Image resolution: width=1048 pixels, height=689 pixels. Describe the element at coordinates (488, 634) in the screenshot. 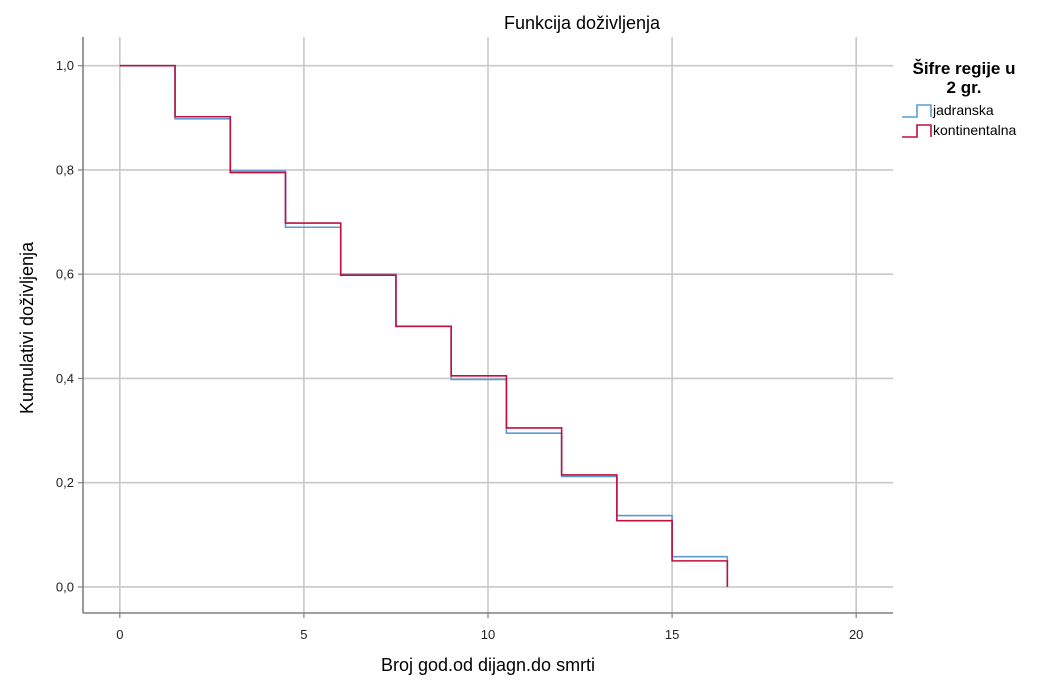

I see `x-tick-label-2: 10` at that location.